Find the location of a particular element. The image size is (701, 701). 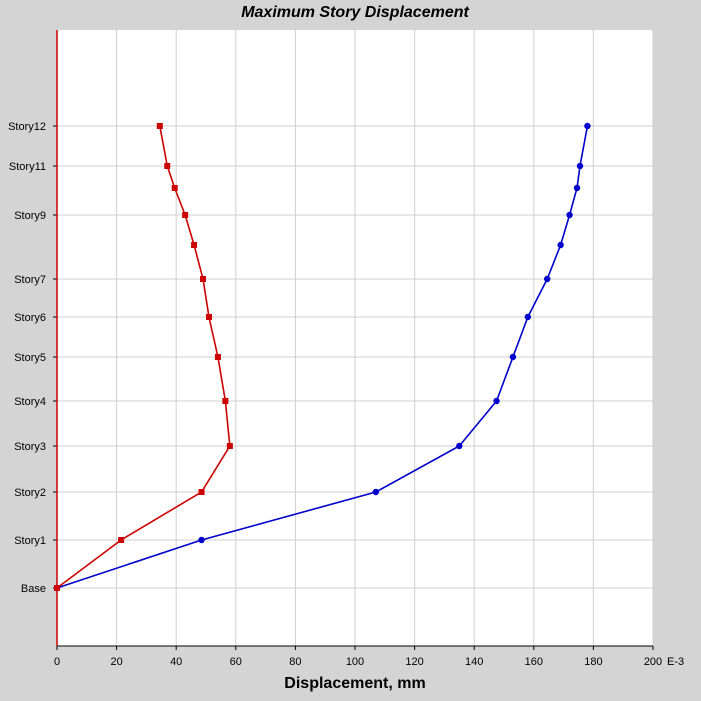

x-unit-suffix: E-3 is located at coordinates (675, 662).